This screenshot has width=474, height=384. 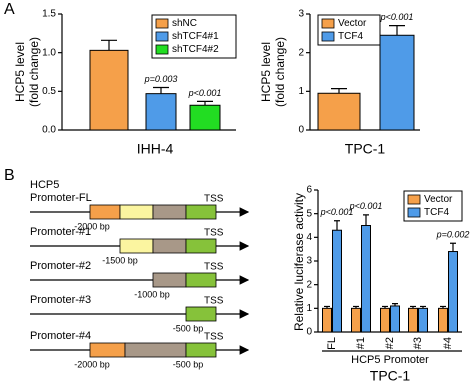 I want to click on p-value: p=0.002, so click(x=453, y=235).